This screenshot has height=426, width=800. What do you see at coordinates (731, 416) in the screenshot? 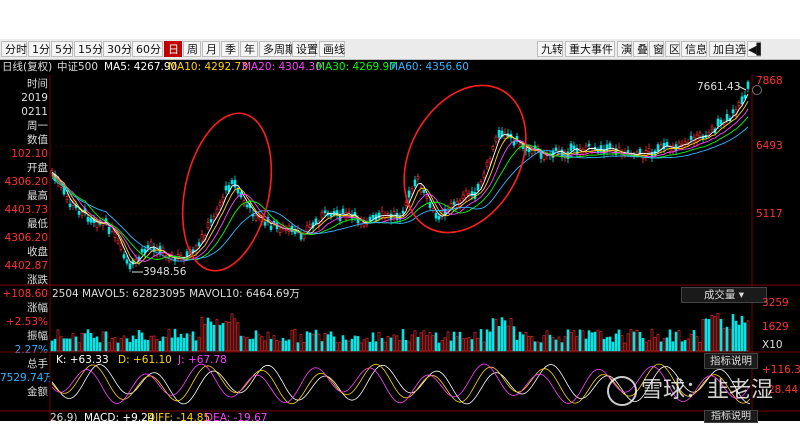
I see `macd-help-button: 指标说明` at bounding box center [731, 416].